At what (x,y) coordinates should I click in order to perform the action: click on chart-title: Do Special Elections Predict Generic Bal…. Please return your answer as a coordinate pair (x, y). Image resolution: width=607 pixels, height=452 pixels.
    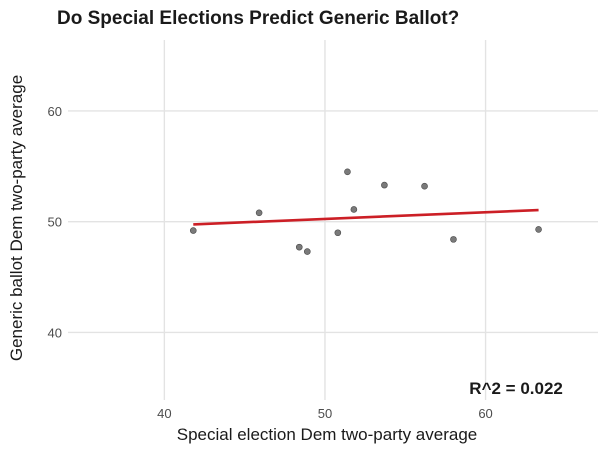
    Looking at the image, I should click on (258, 18).